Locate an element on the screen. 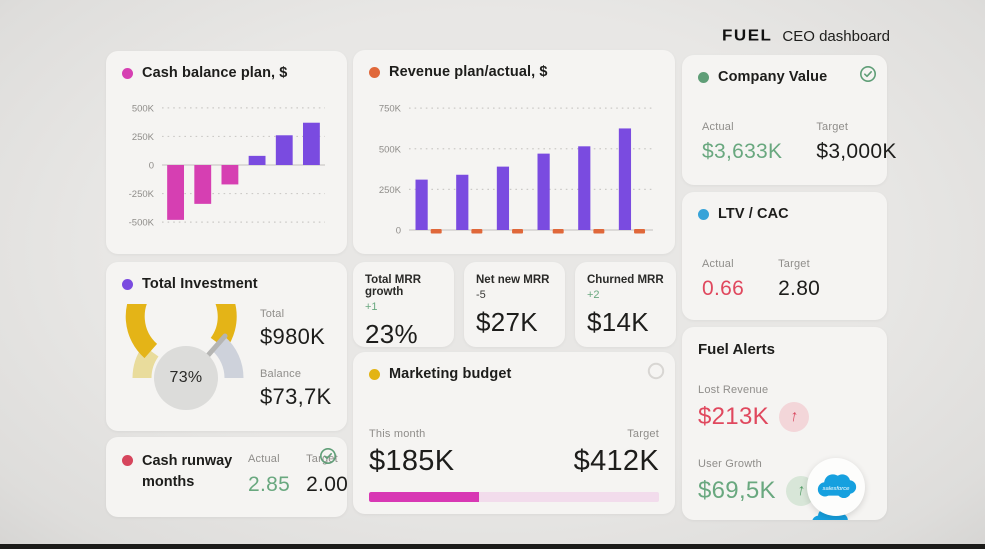  budget-progress-fill is located at coordinates (424, 497).